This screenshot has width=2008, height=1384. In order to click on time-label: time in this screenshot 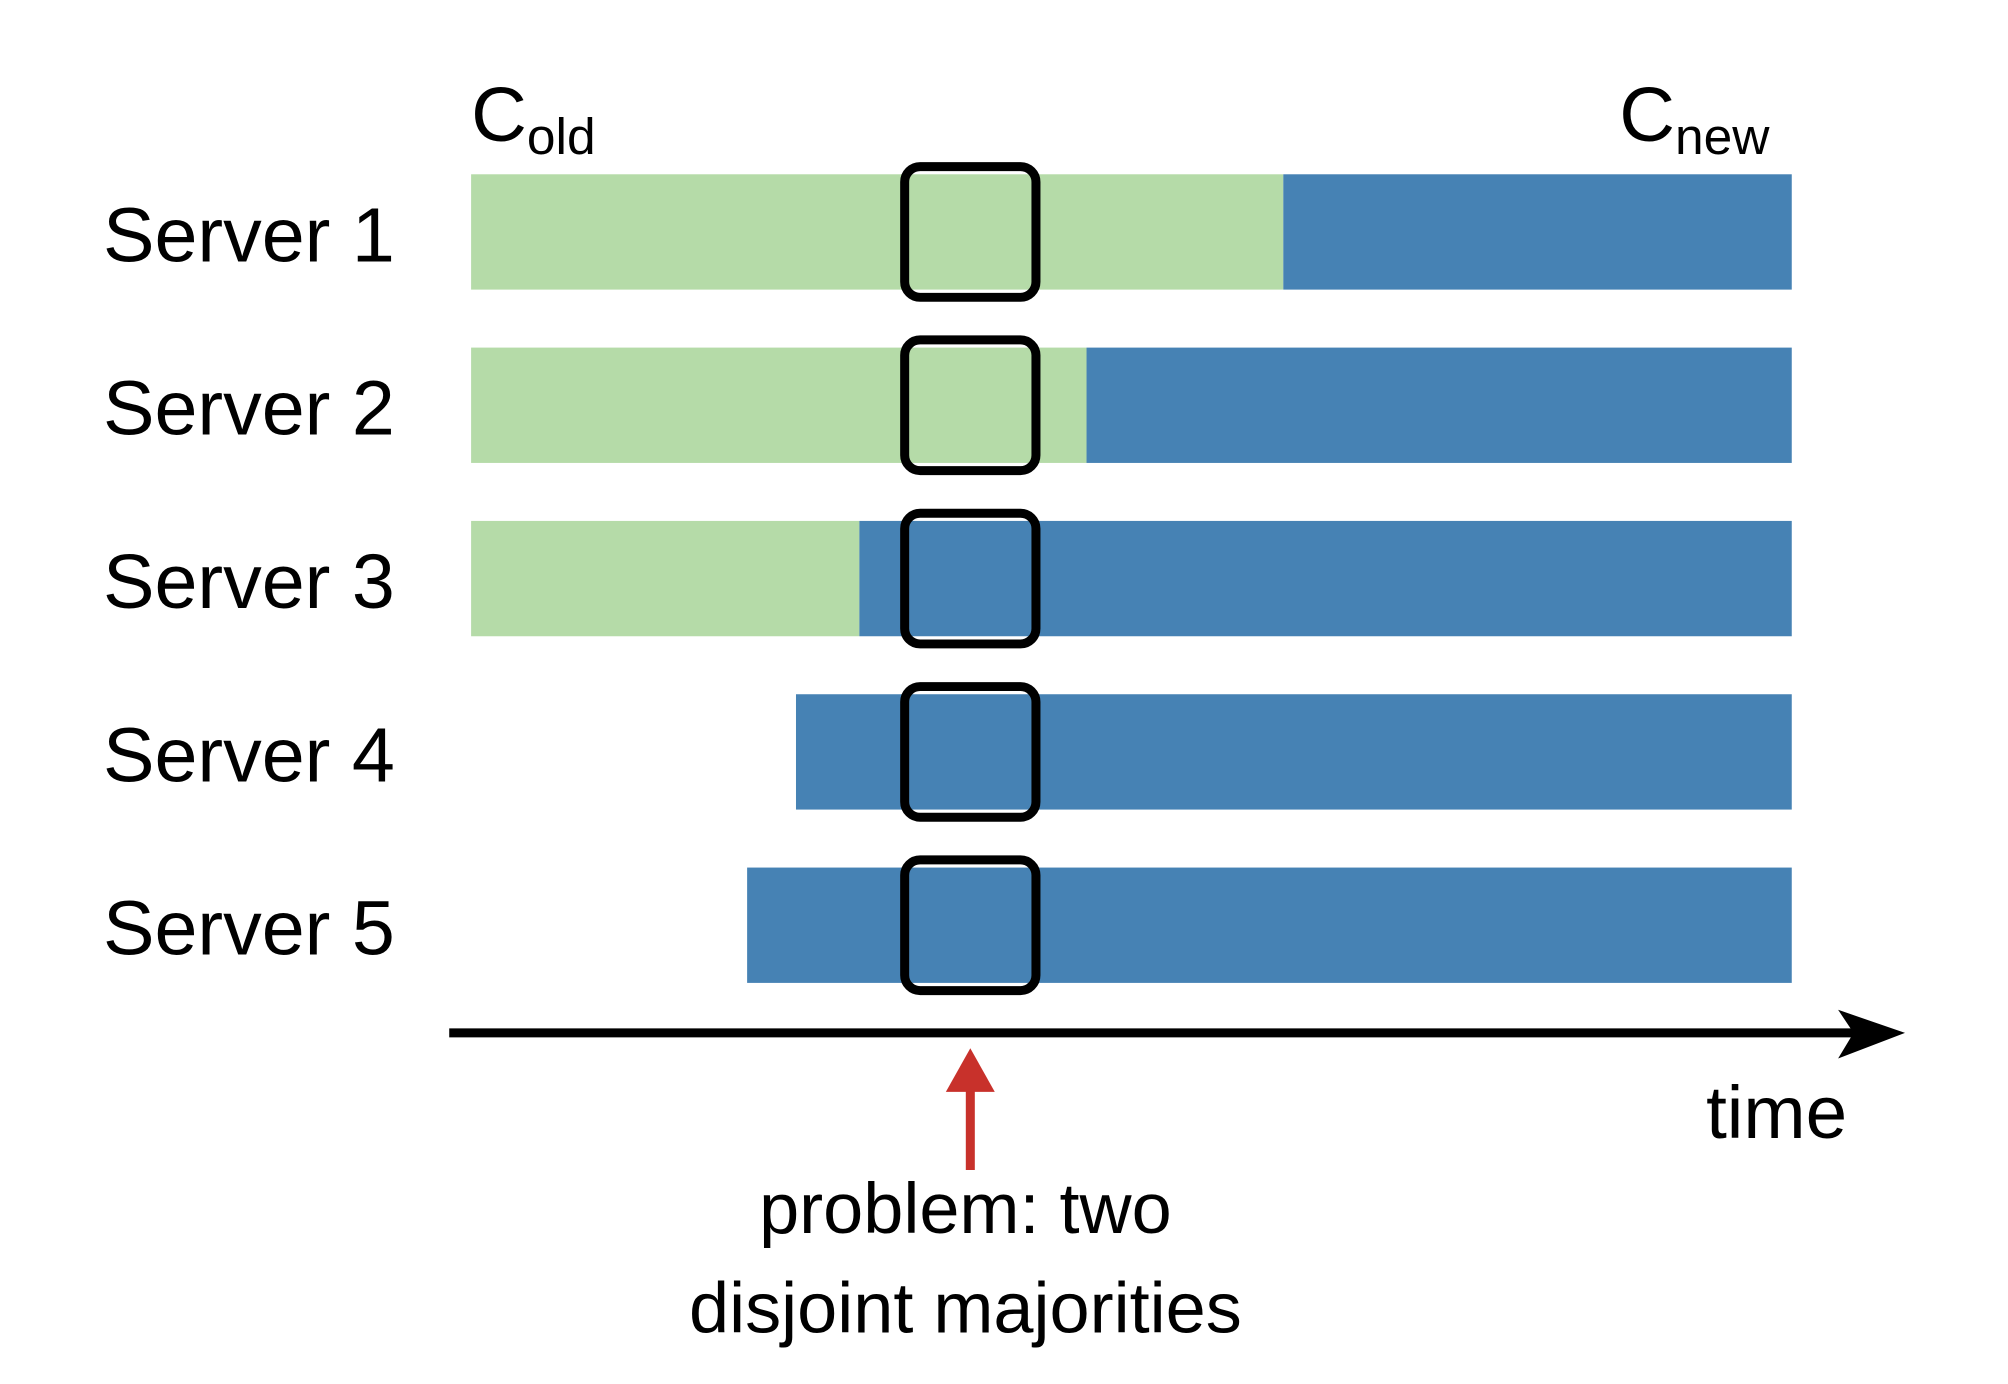, I will do `click(1776, 1112)`.